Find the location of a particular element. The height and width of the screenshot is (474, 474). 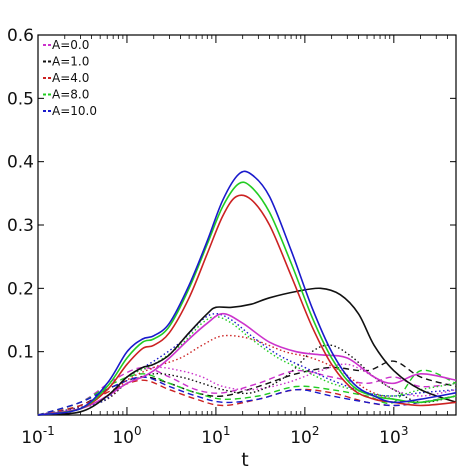

legend: A=0.0 A=1.0 A=4.0 A=8.0 A=10.0 is located at coordinates (70, 78).